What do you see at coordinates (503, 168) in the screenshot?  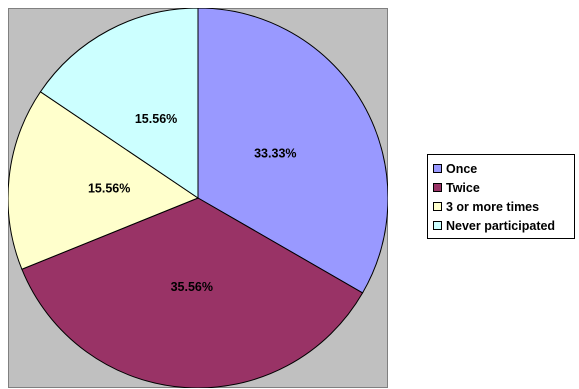 I see `legend-item-once: Once` at bounding box center [503, 168].